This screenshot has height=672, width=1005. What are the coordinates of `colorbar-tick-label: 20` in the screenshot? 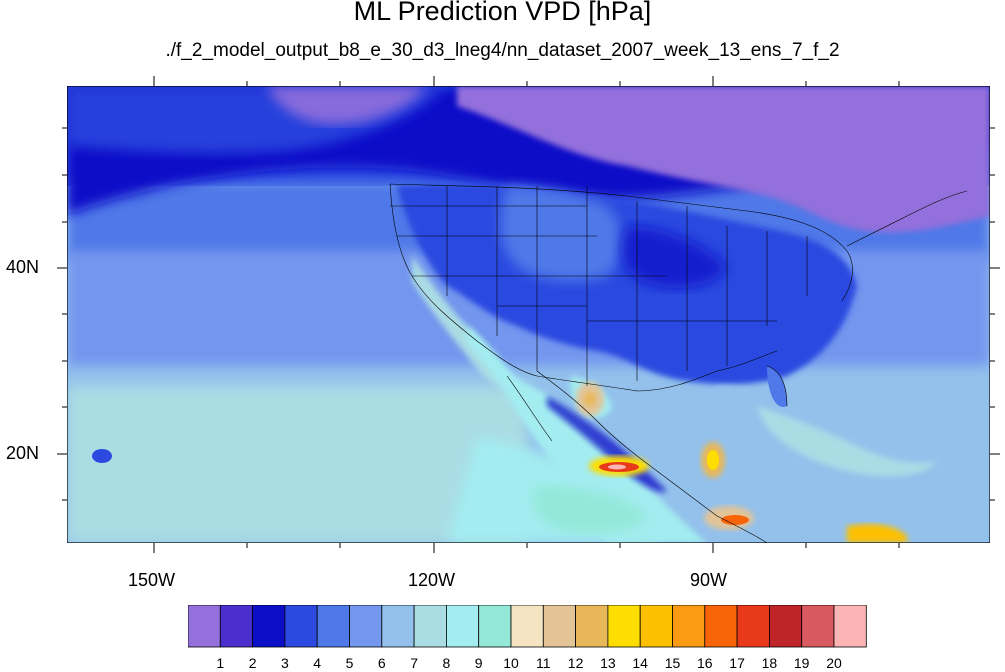 It's located at (834, 663).